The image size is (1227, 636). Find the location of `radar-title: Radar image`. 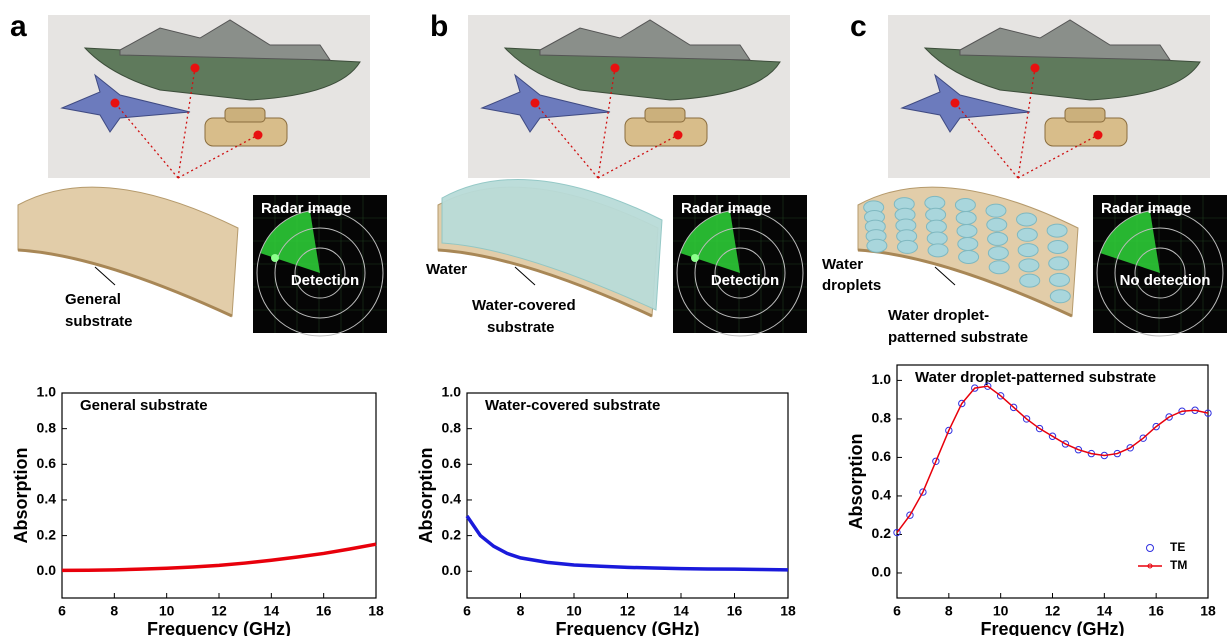

radar-title: Radar image is located at coordinates (1146, 208).